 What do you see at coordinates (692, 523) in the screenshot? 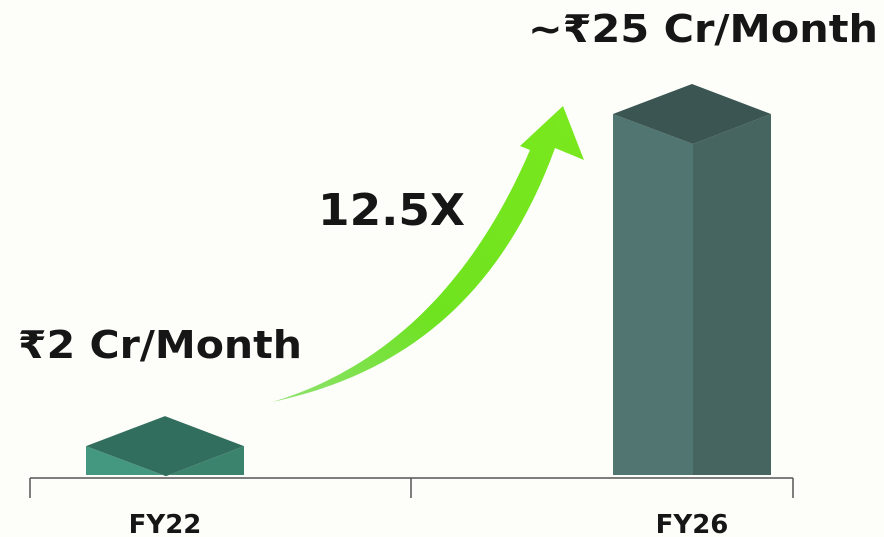
I see `category-label: FY26` at bounding box center [692, 523].